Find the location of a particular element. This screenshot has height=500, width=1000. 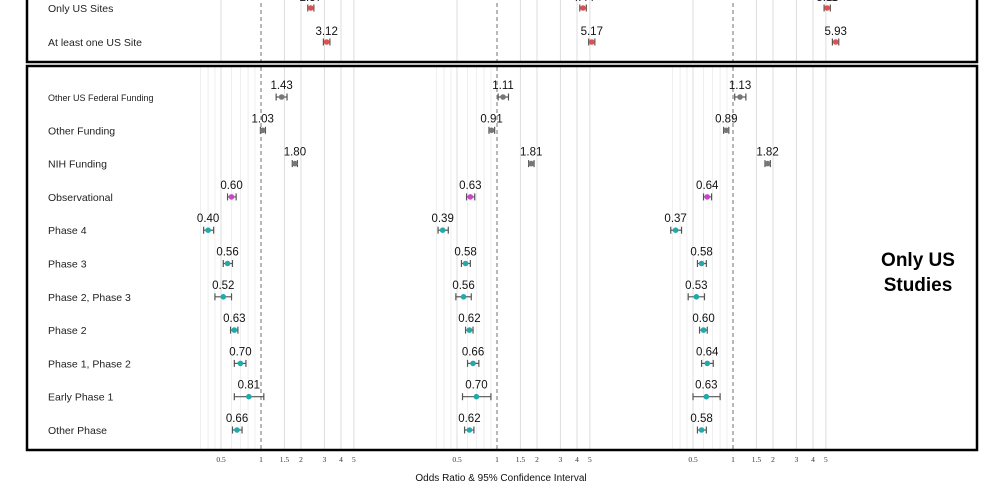

row-label: Phase 2 is located at coordinates (67, 331).